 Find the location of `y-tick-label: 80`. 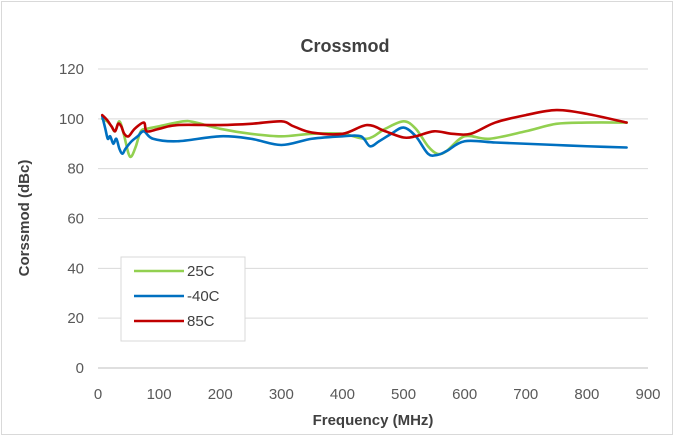

y-tick-label: 80 is located at coordinates (75, 169).